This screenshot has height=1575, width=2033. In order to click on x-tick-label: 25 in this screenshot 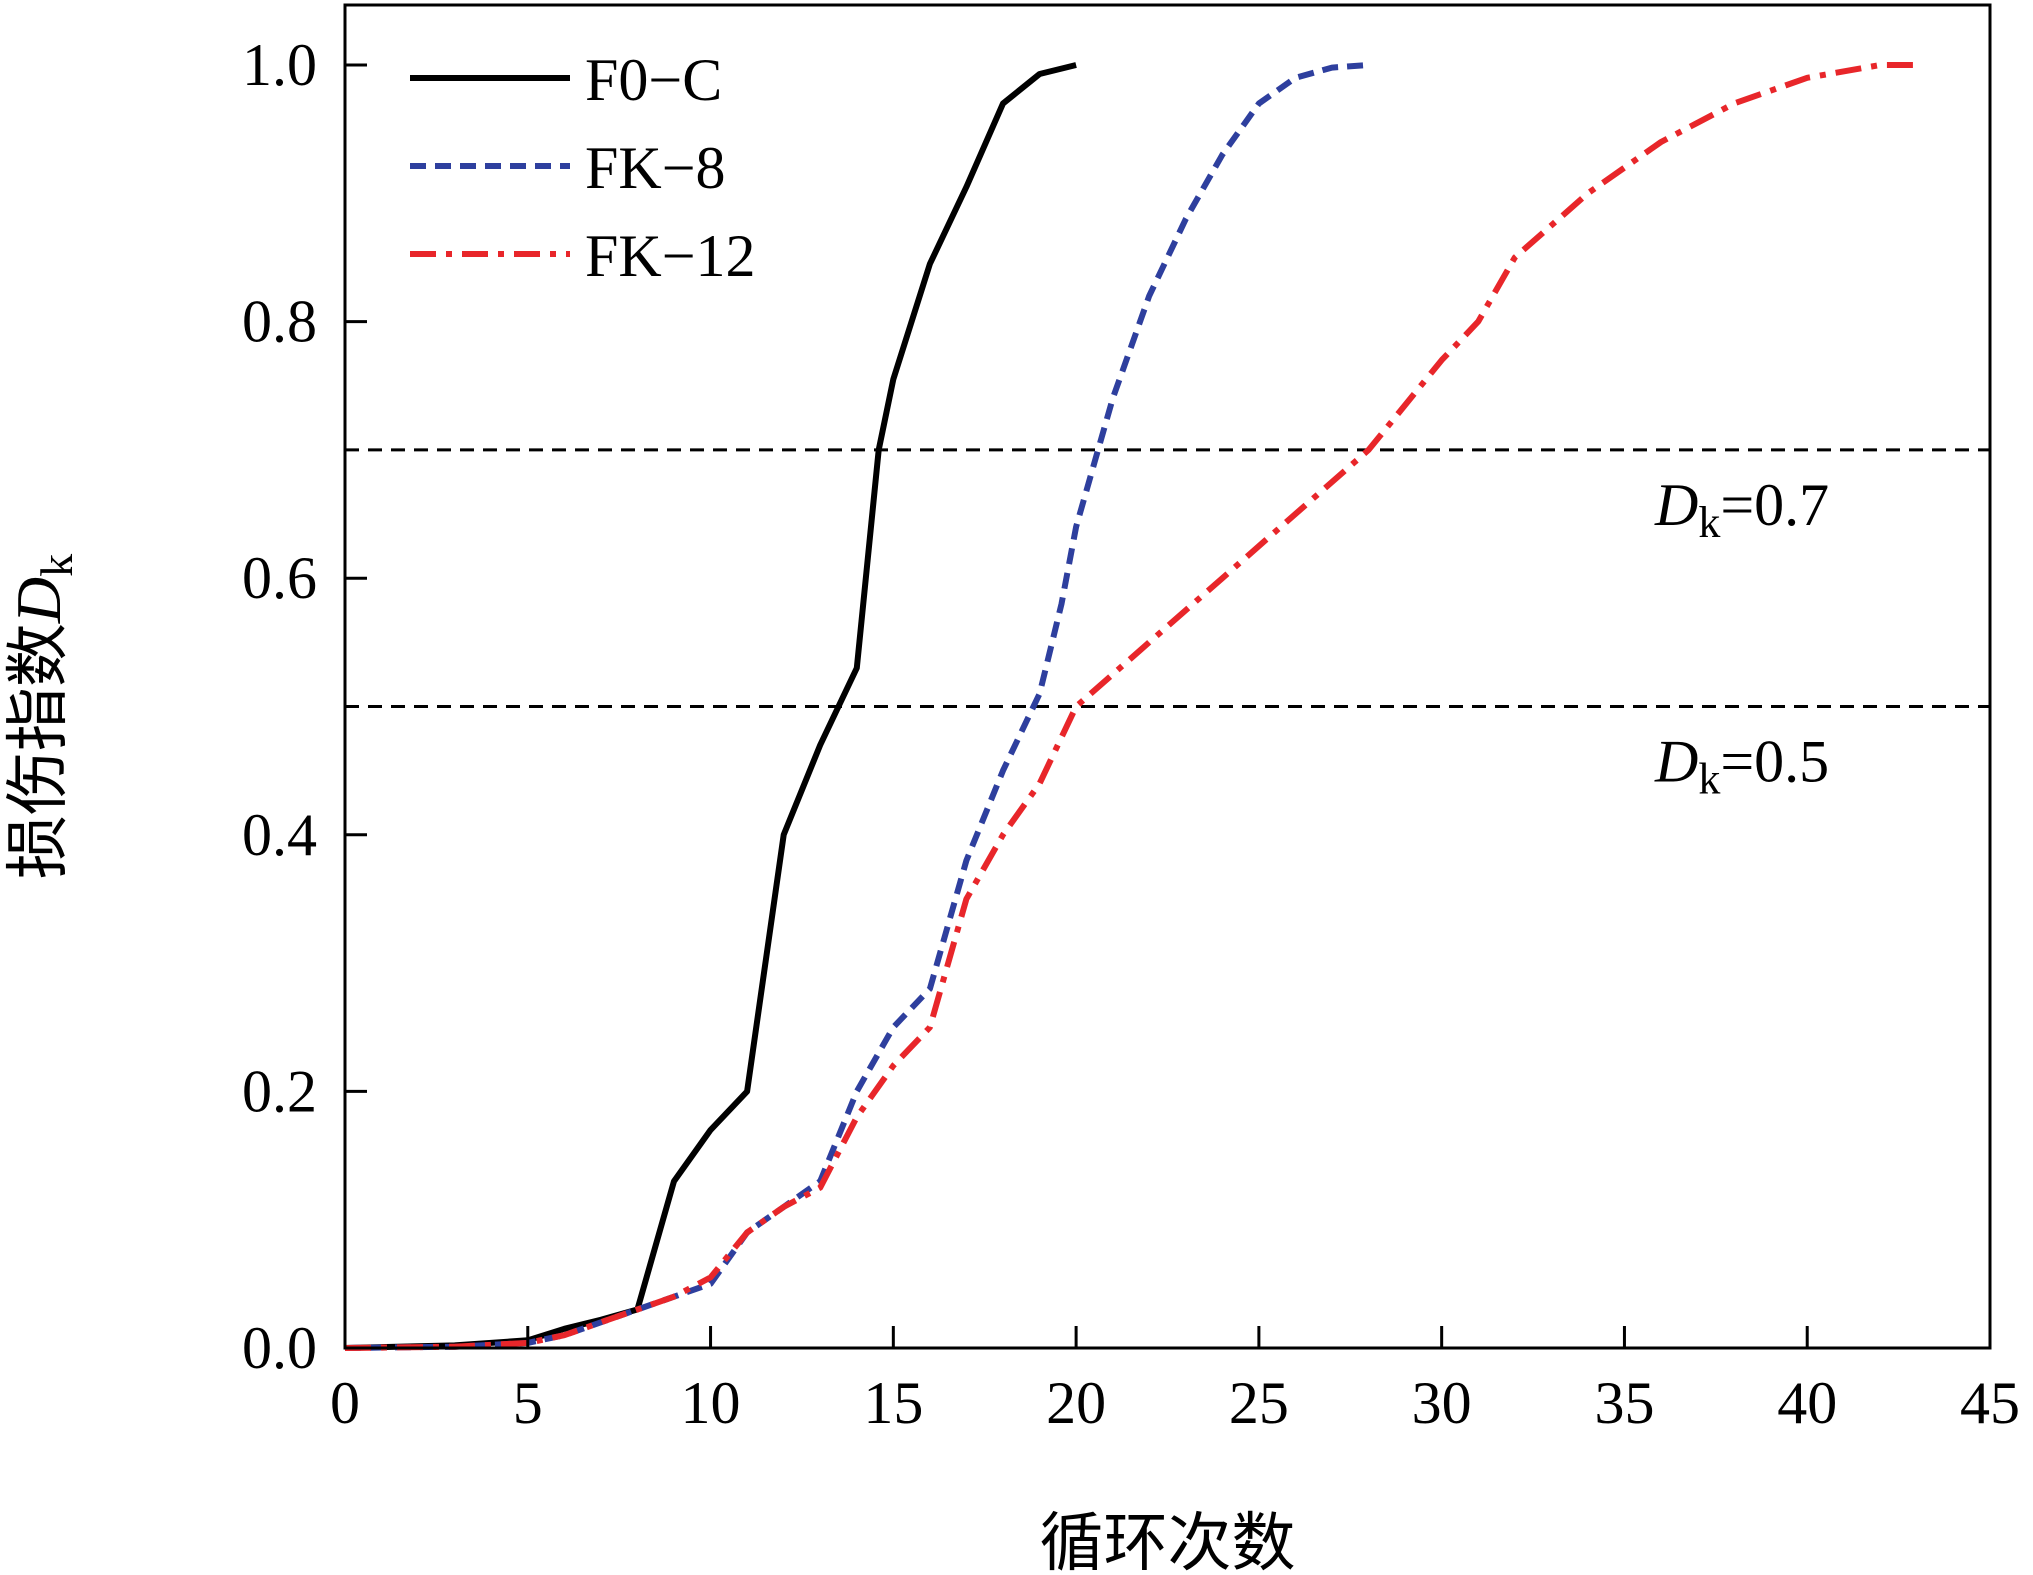, I will do `click(1259, 1403)`.